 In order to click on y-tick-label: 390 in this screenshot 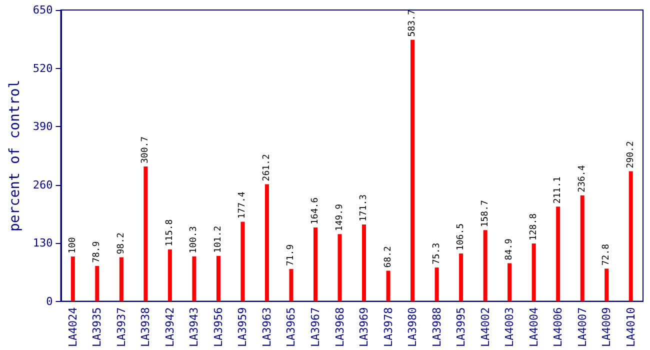, I will do `click(42, 127)`.